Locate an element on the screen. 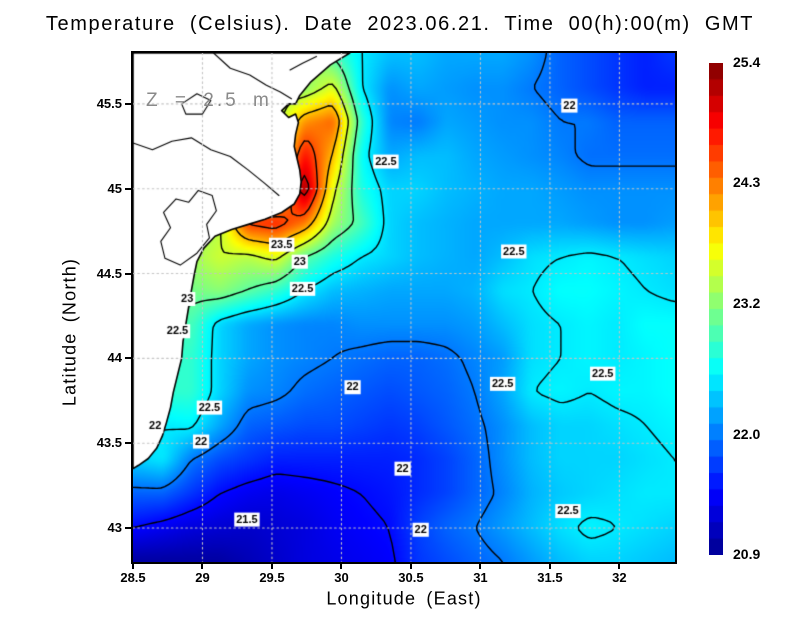  x-tick-label: 29 is located at coordinates (202, 577).